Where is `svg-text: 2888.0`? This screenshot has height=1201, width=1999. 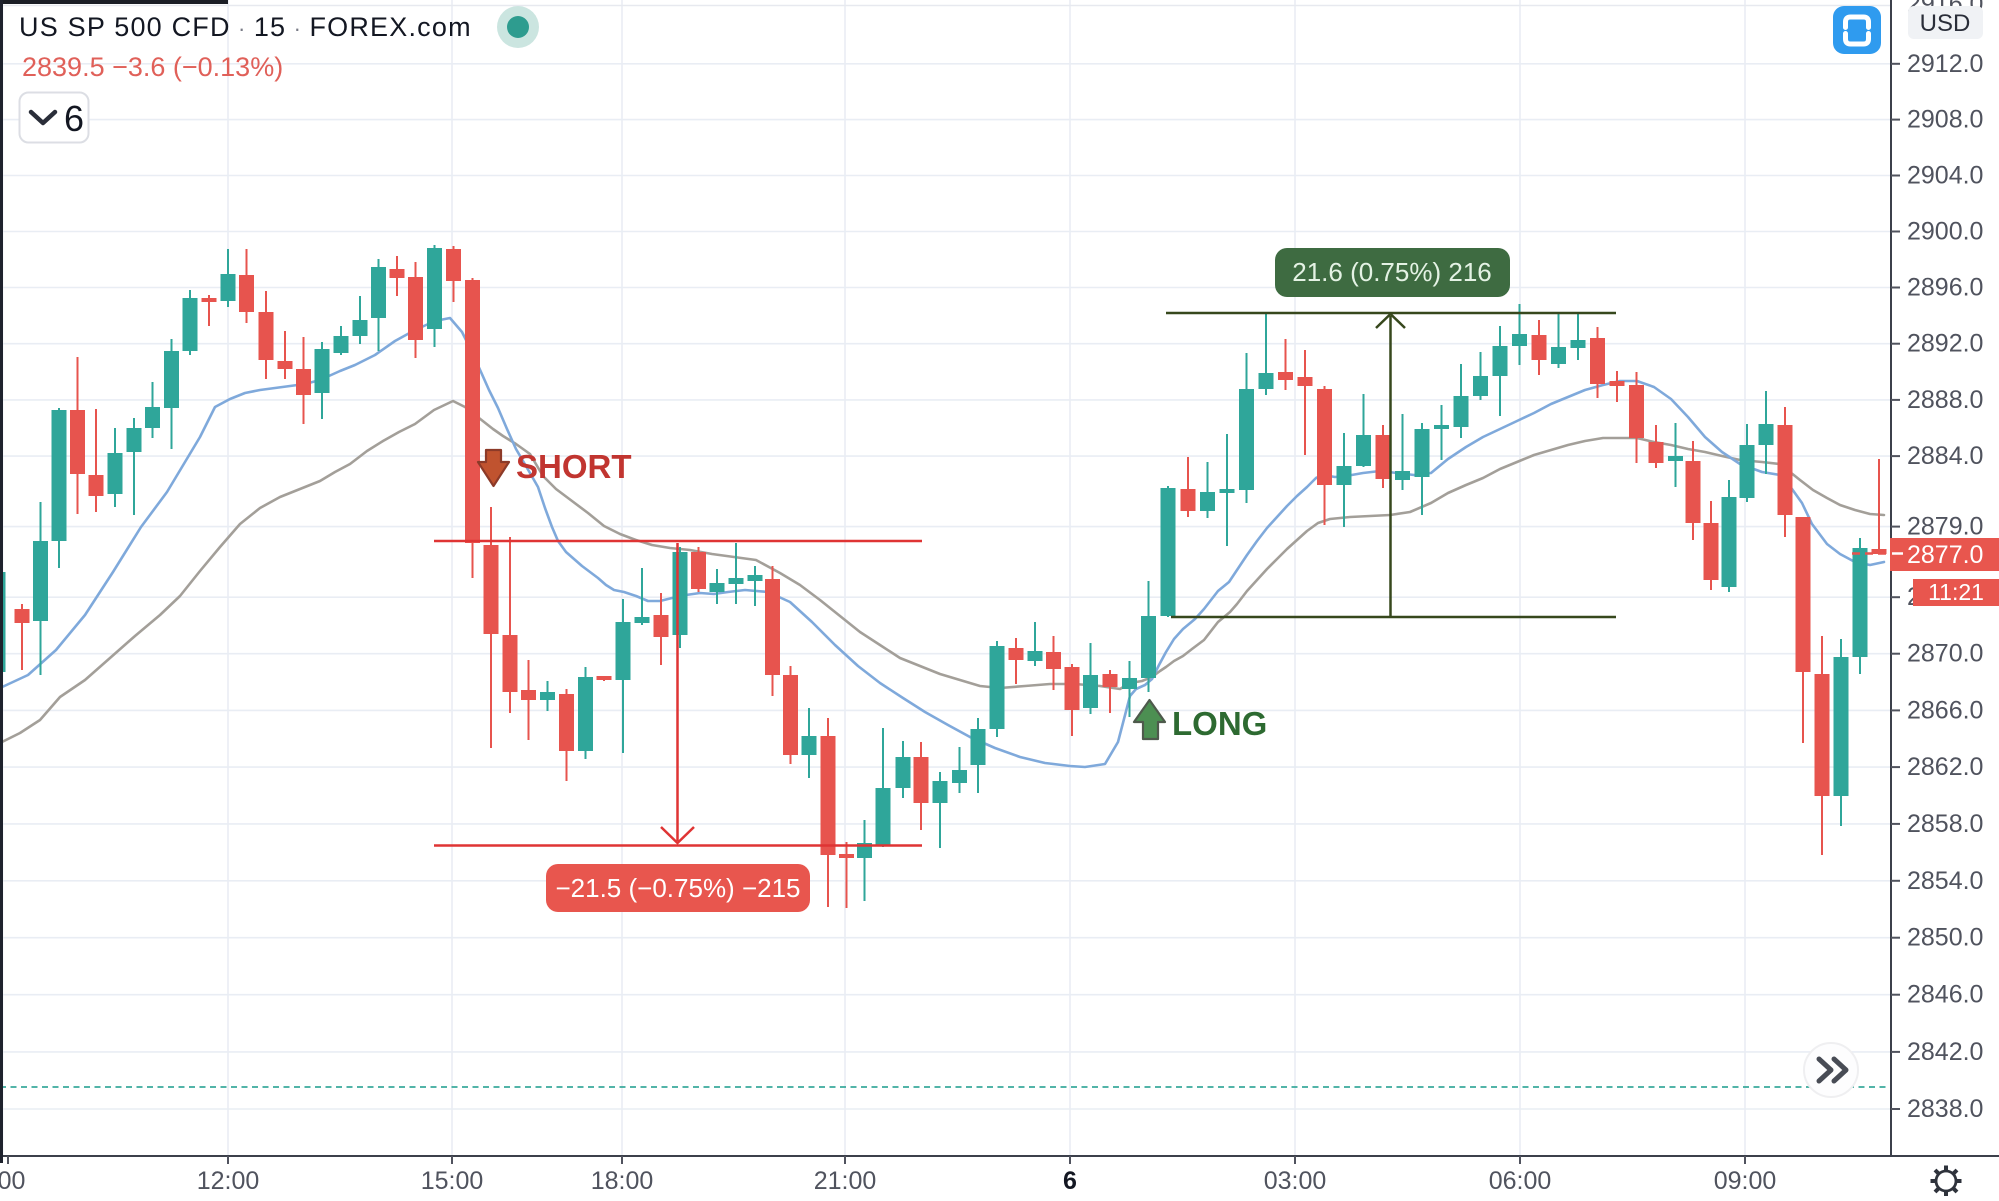
svg-text: 2888.0 is located at coordinates (1945, 400).